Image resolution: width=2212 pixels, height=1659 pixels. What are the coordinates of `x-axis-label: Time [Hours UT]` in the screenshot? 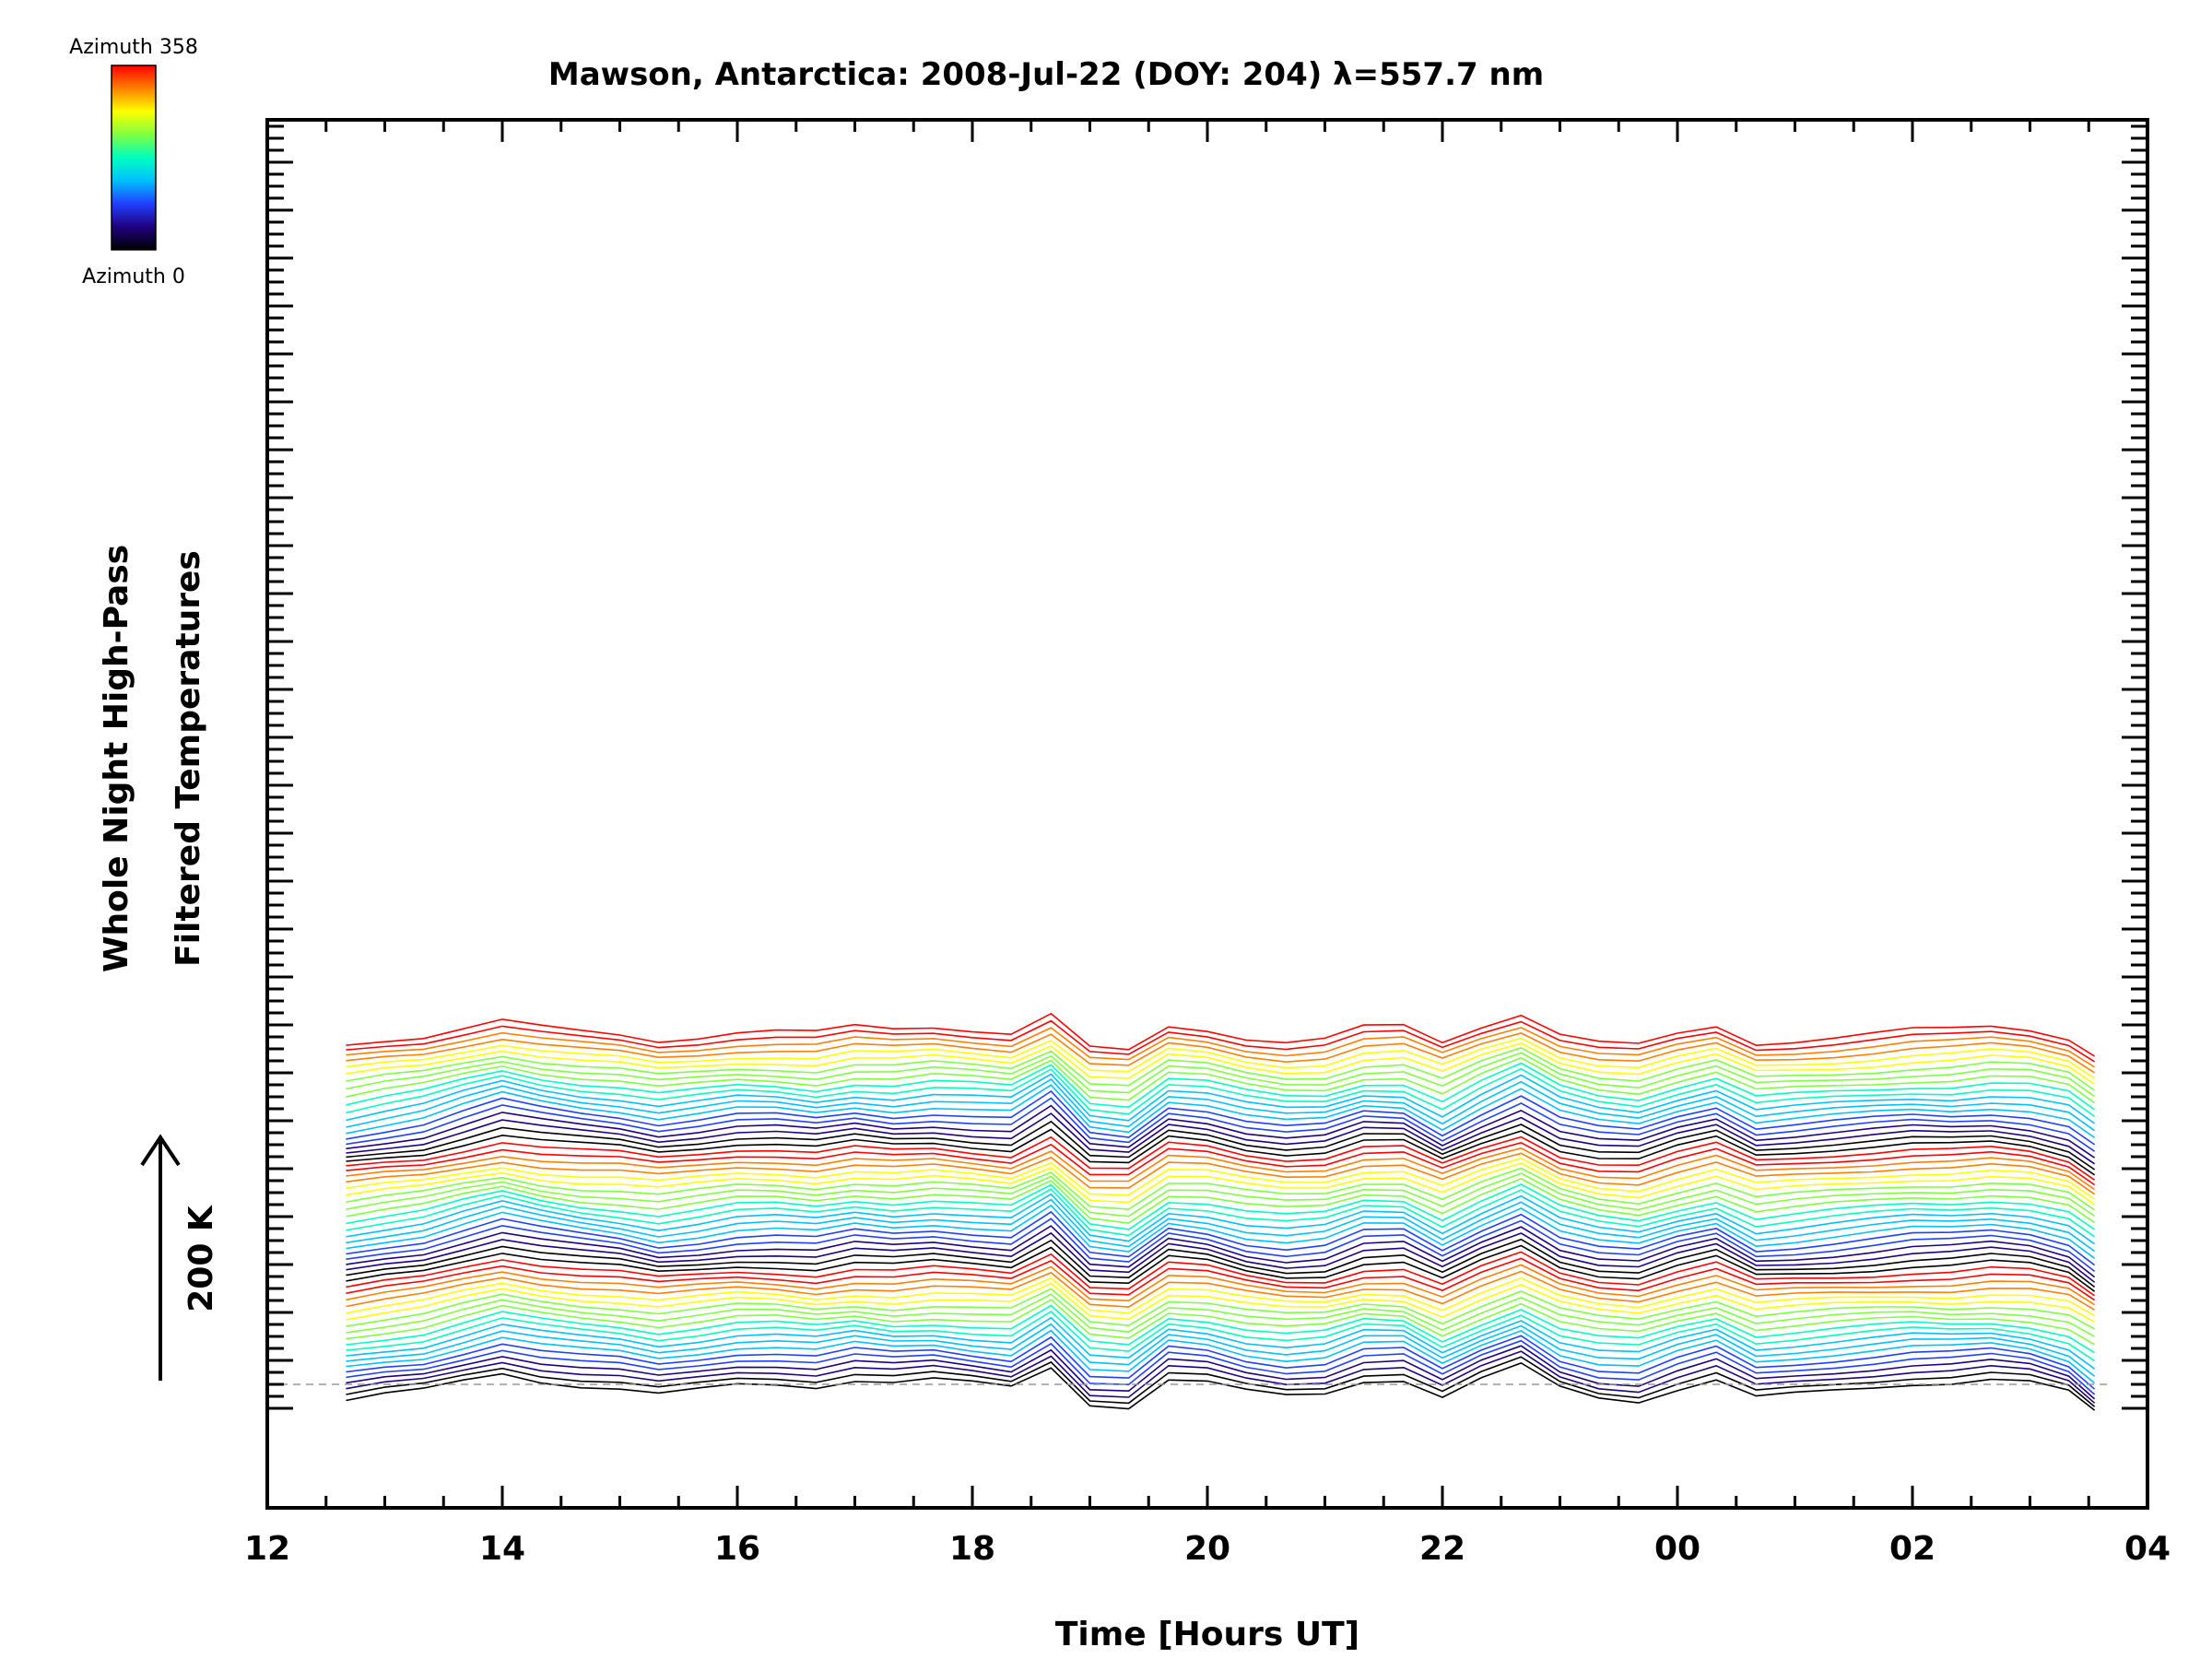 It's located at (1207, 1634).